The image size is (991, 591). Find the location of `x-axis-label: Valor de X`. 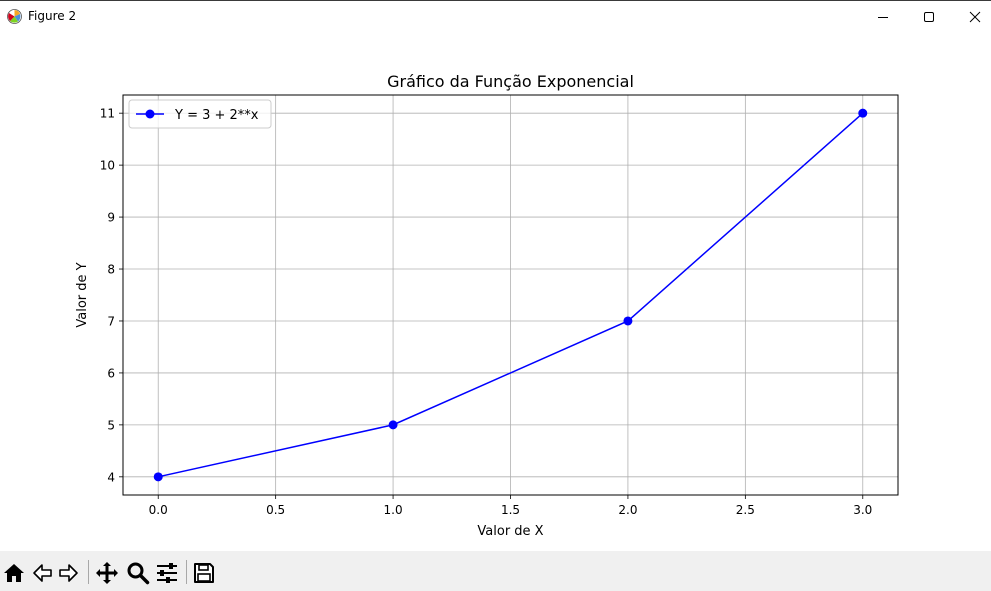

x-axis-label: Valor de X is located at coordinates (510, 531).